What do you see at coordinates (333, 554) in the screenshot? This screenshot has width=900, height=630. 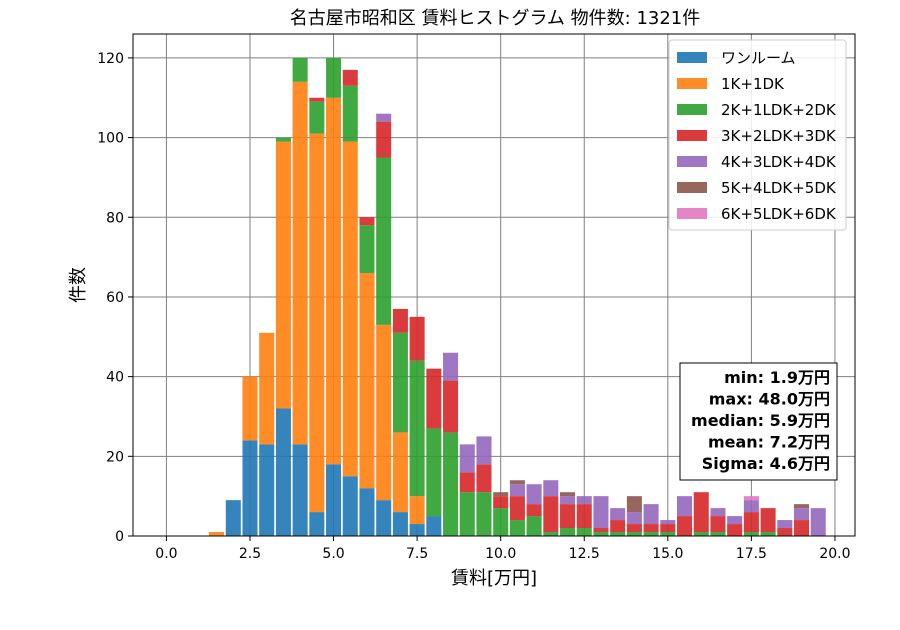 I see `x-tick-label: 5.0` at bounding box center [333, 554].